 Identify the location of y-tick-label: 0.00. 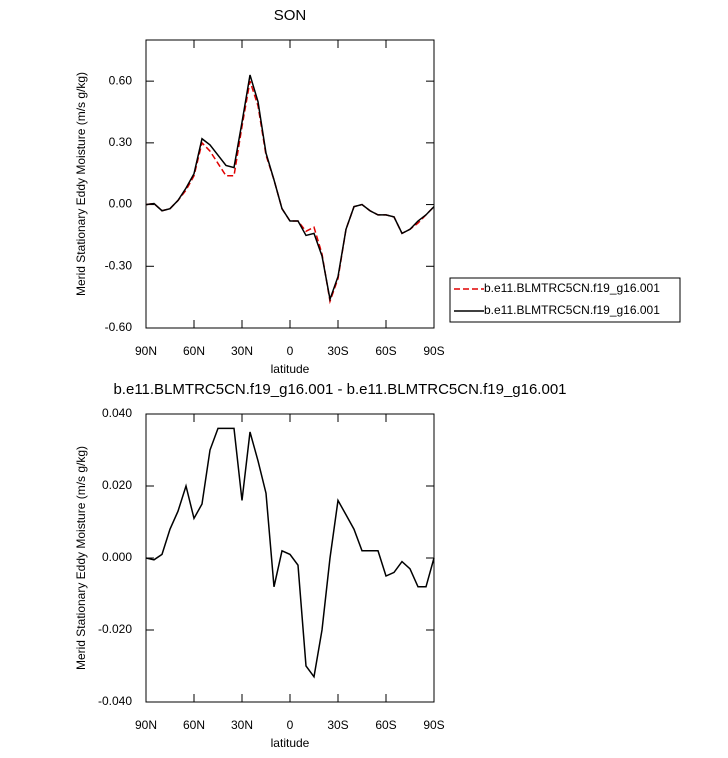
(121, 204).